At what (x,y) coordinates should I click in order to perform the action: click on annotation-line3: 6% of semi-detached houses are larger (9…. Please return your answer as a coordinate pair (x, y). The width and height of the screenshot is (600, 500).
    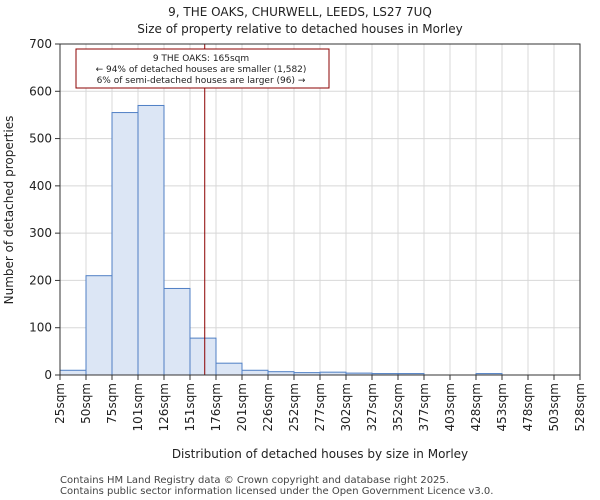
    Looking at the image, I should click on (201, 81).